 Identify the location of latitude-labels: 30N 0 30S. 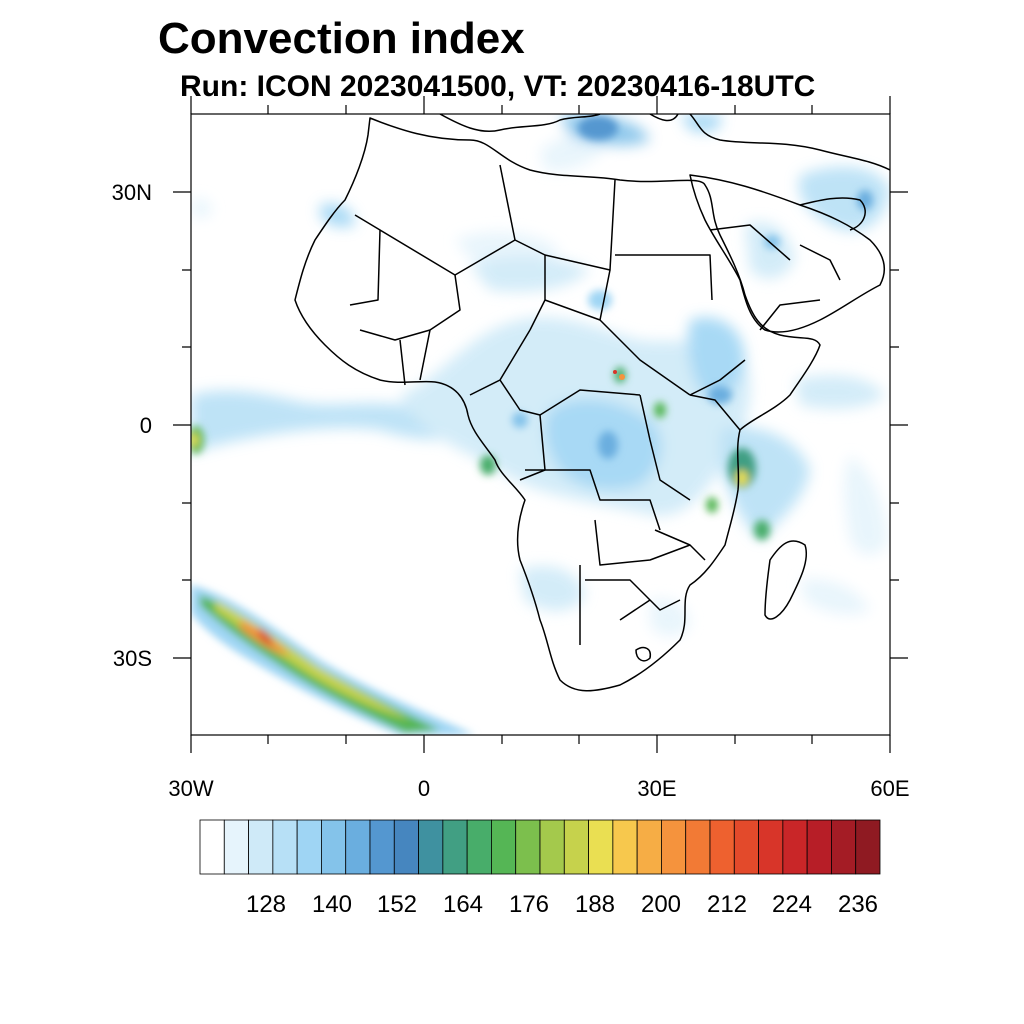
(132, 425).